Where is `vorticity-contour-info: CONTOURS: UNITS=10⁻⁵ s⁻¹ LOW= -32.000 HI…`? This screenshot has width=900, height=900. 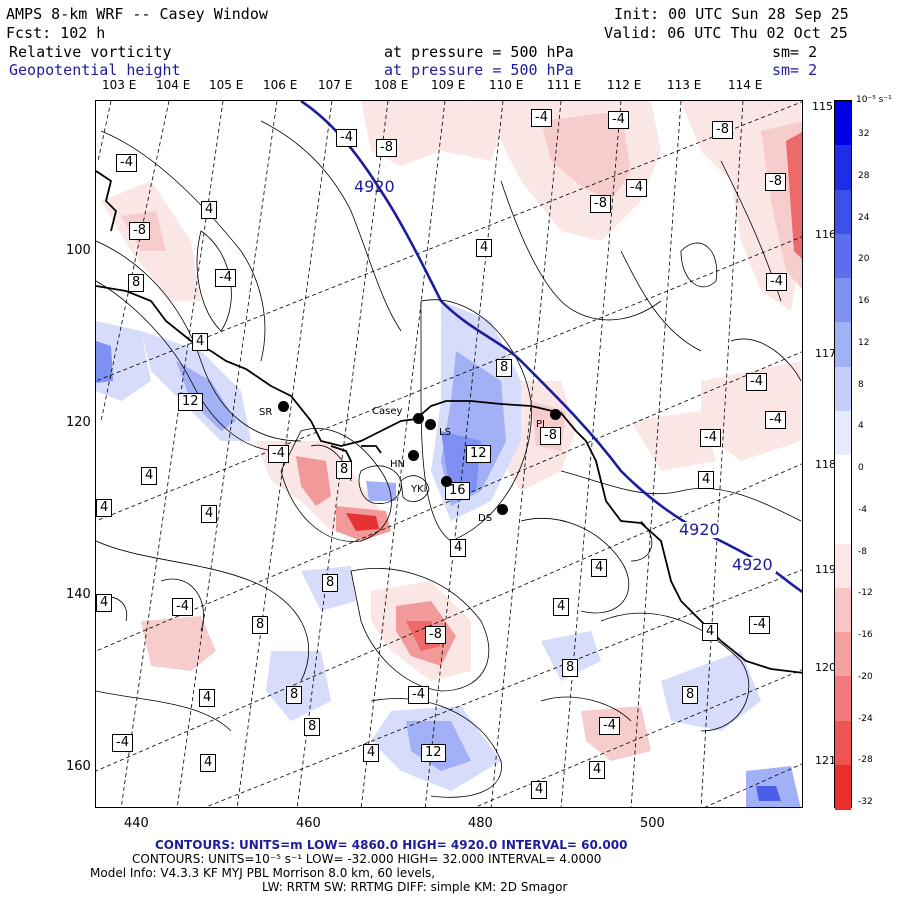
vorticity-contour-info: CONTOURS: UNITS=10⁻⁵ s⁻¹ LOW= -32.000 HI… is located at coordinates (367, 859).